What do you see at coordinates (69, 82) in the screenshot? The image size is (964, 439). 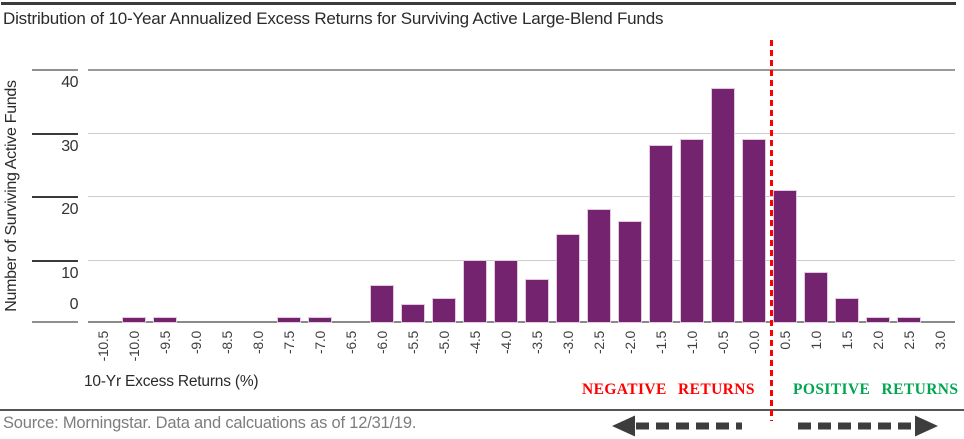 I see `y-tick-label: 40` at bounding box center [69, 82].